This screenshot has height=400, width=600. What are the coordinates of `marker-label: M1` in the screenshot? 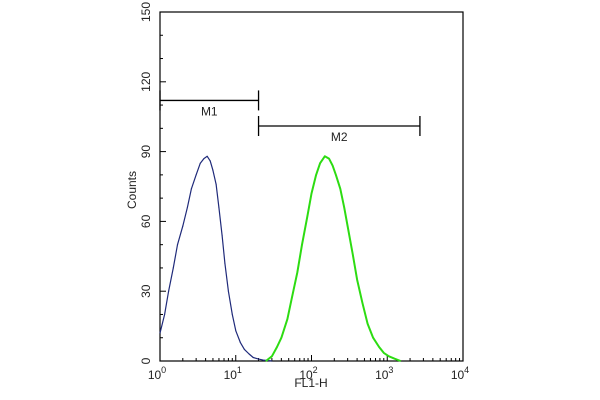 It's located at (209, 111).